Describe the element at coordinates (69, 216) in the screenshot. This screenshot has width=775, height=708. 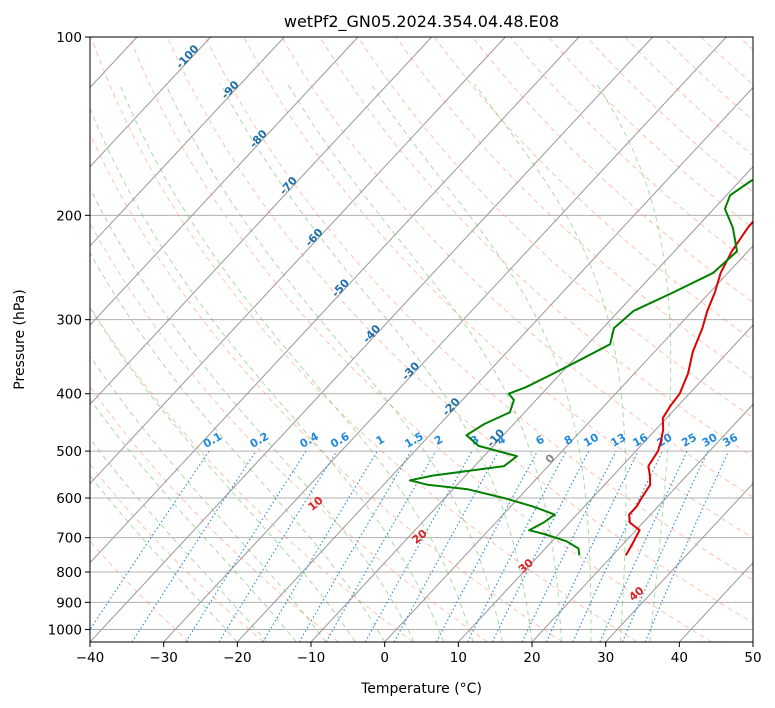
I see `y-tick-label: 200` at that location.